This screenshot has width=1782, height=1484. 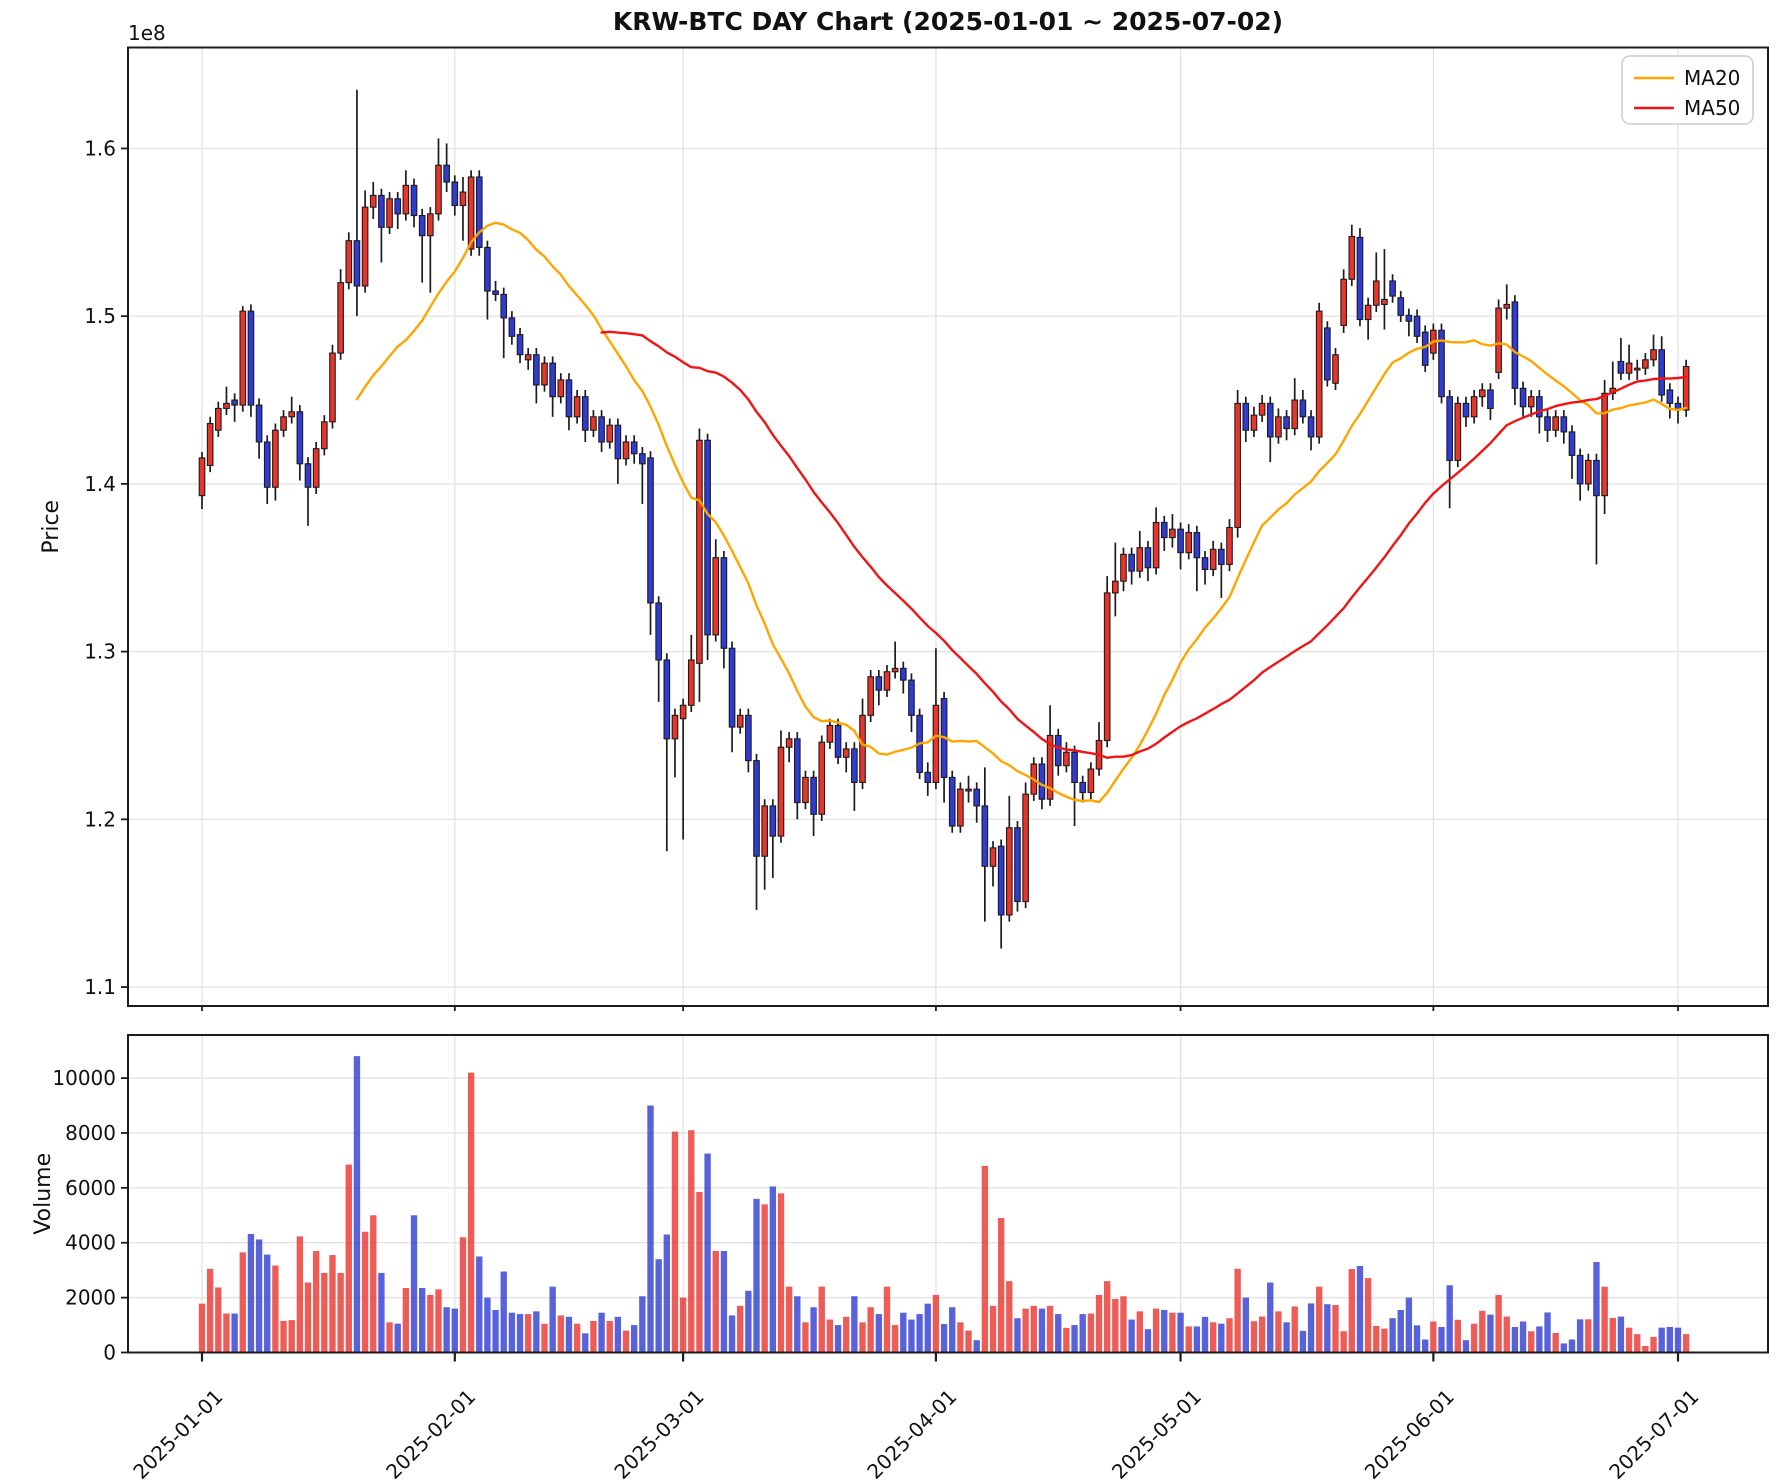 I want to click on volume-ytick-label: 0, so click(x=109, y=1353).